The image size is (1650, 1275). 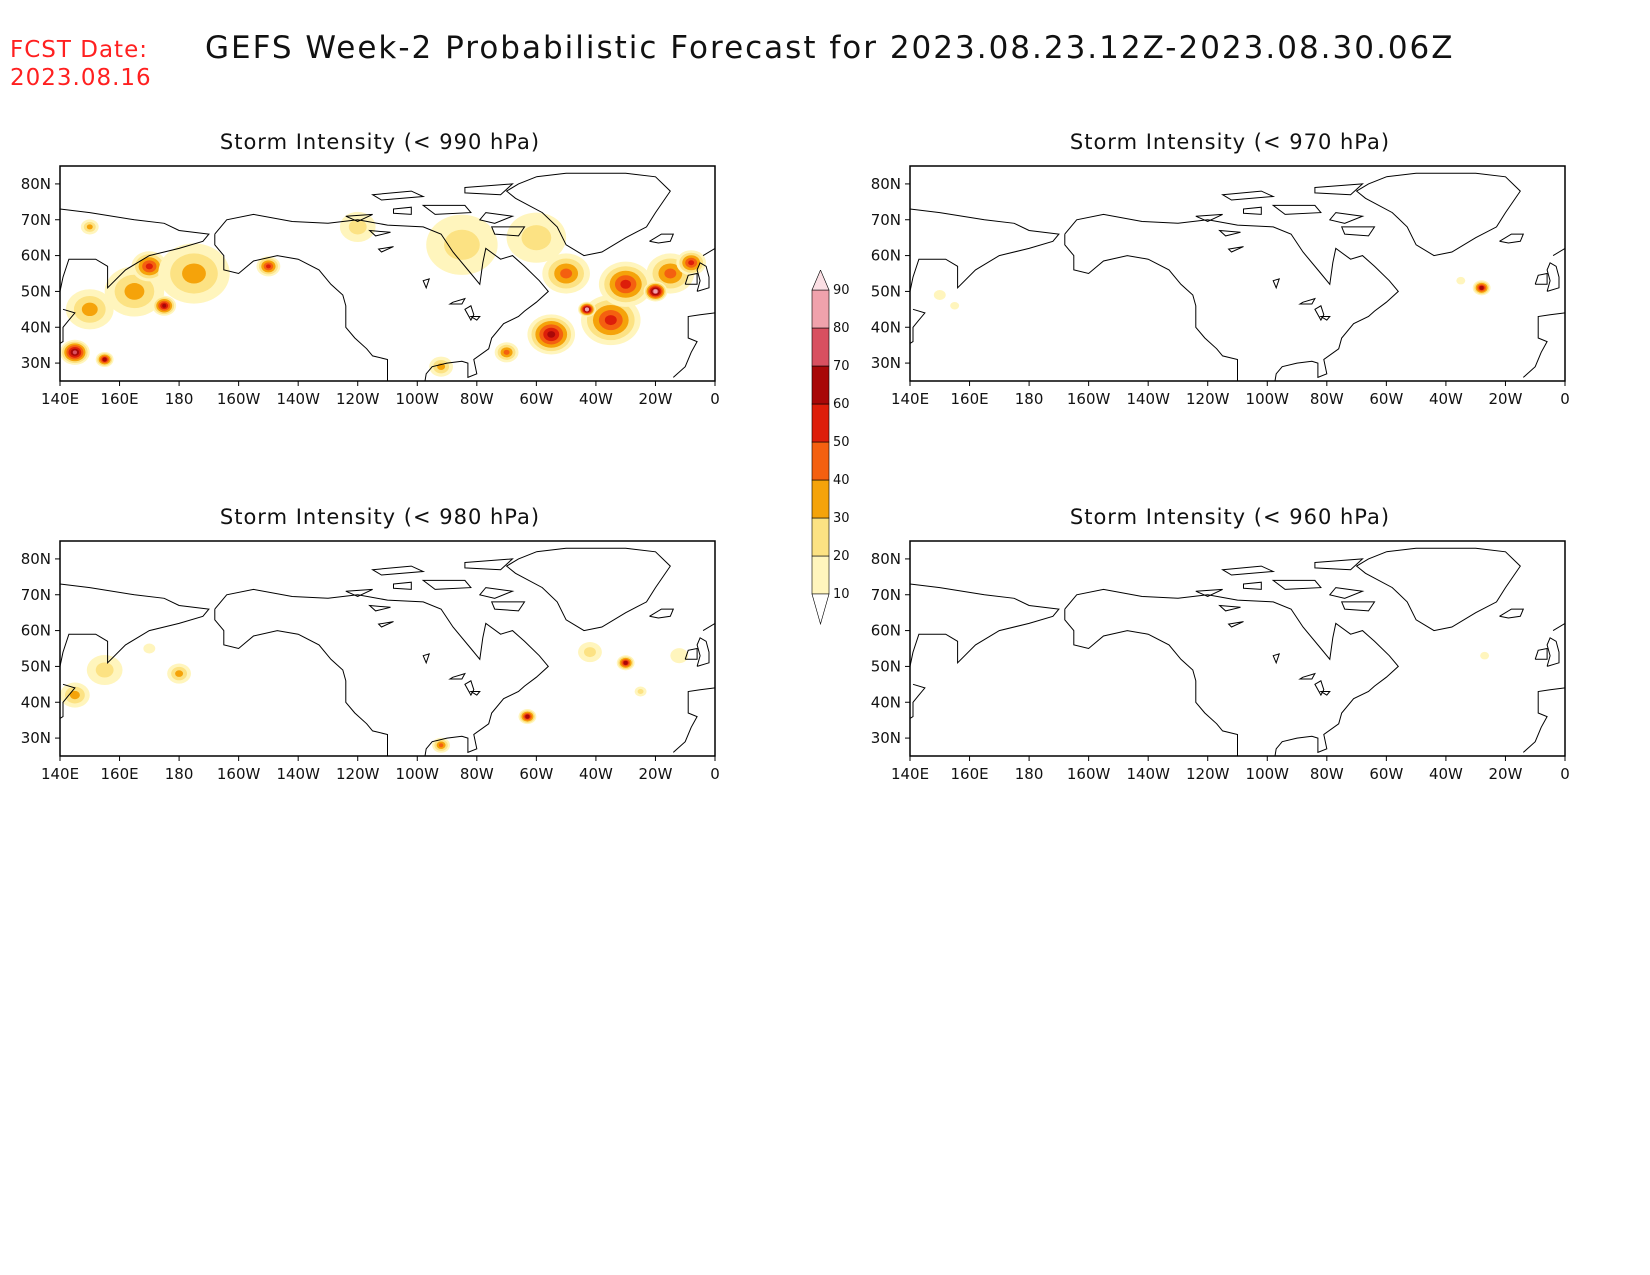 What do you see at coordinates (841, 404) in the screenshot?
I see `legend-level-label: 60` at bounding box center [841, 404].